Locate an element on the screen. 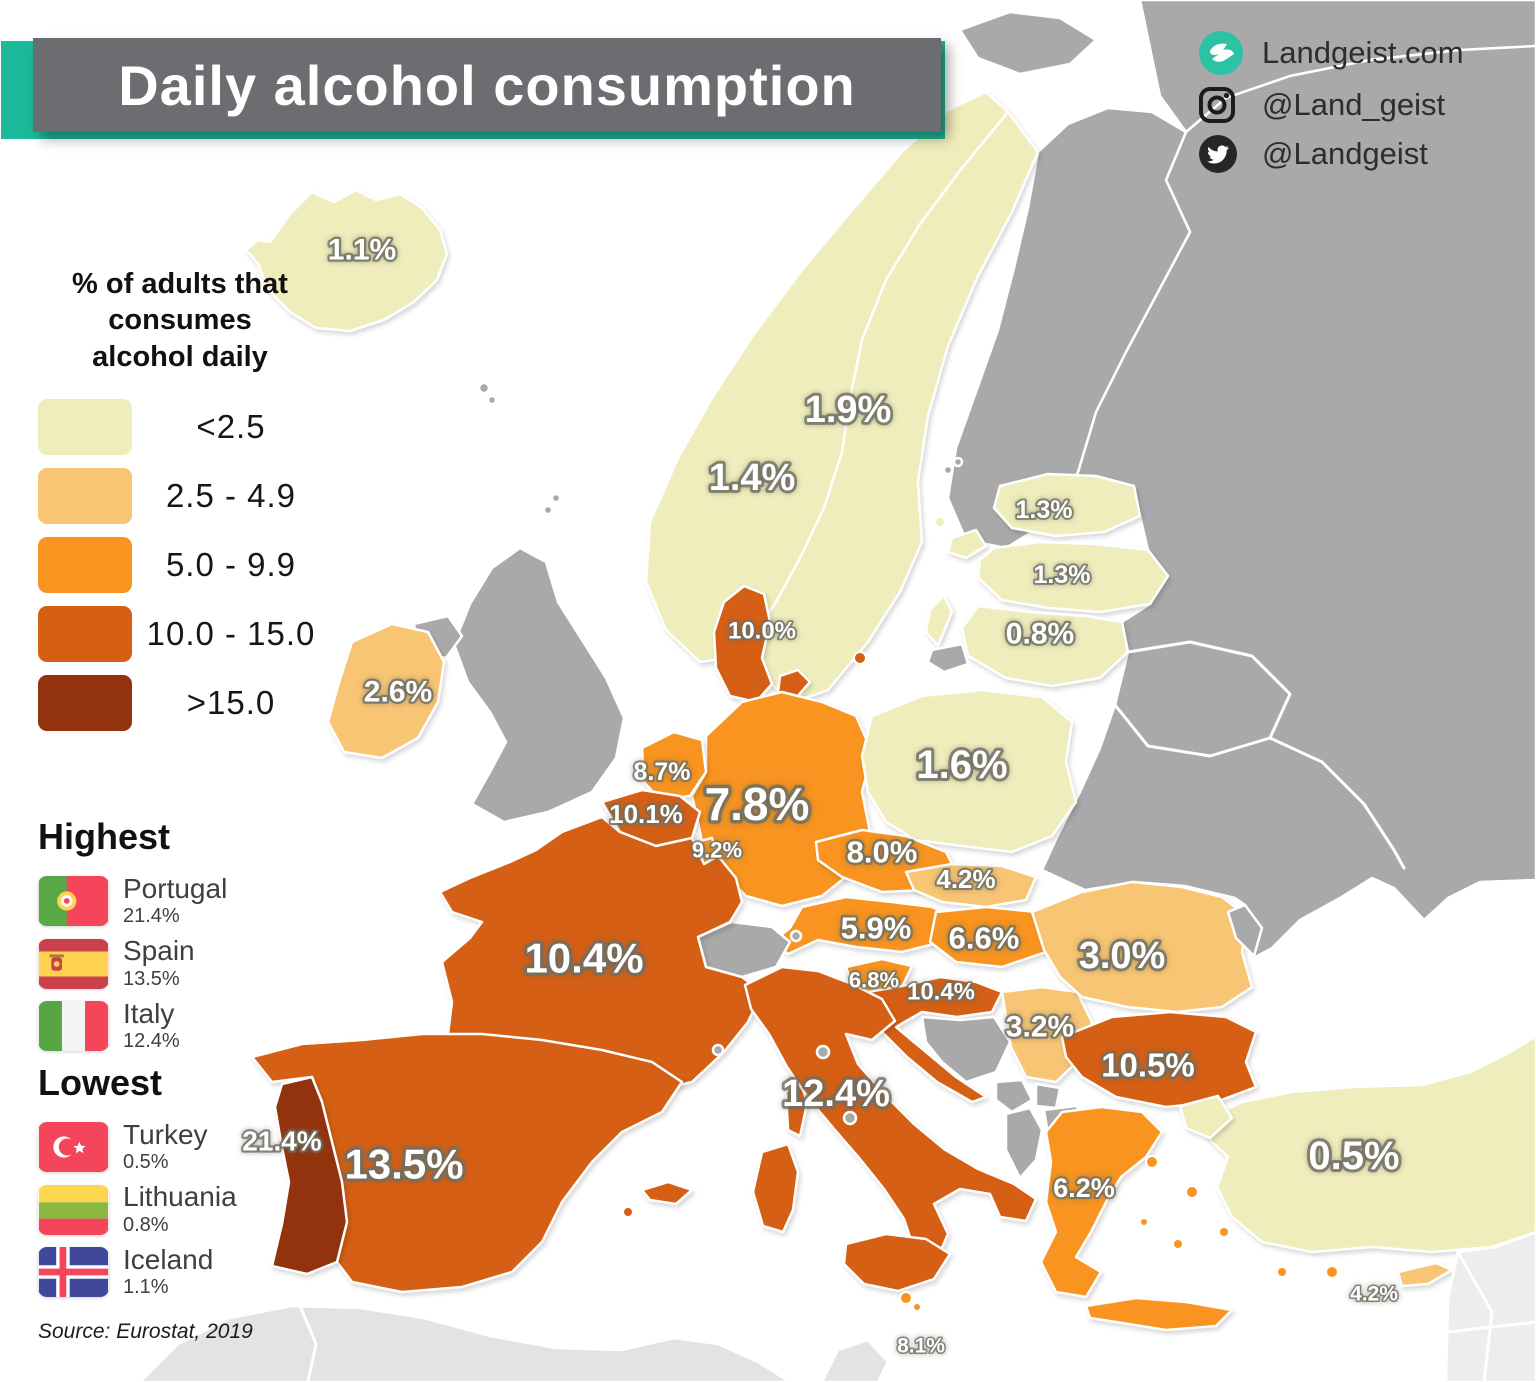 The height and width of the screenshot is (1382, 1536). sweden-value-label: 1.9% is located at coordinates (848, 410).